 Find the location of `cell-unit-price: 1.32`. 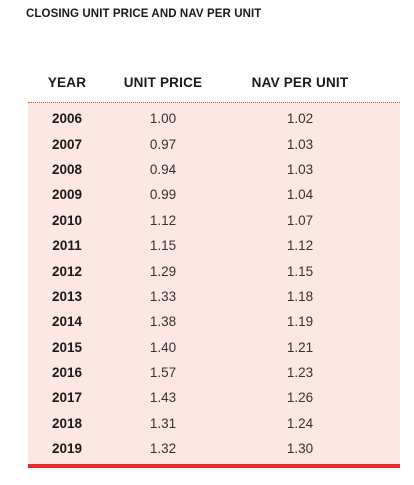

cell-unit-price: 1.32 is located at coordinates (163, 449).